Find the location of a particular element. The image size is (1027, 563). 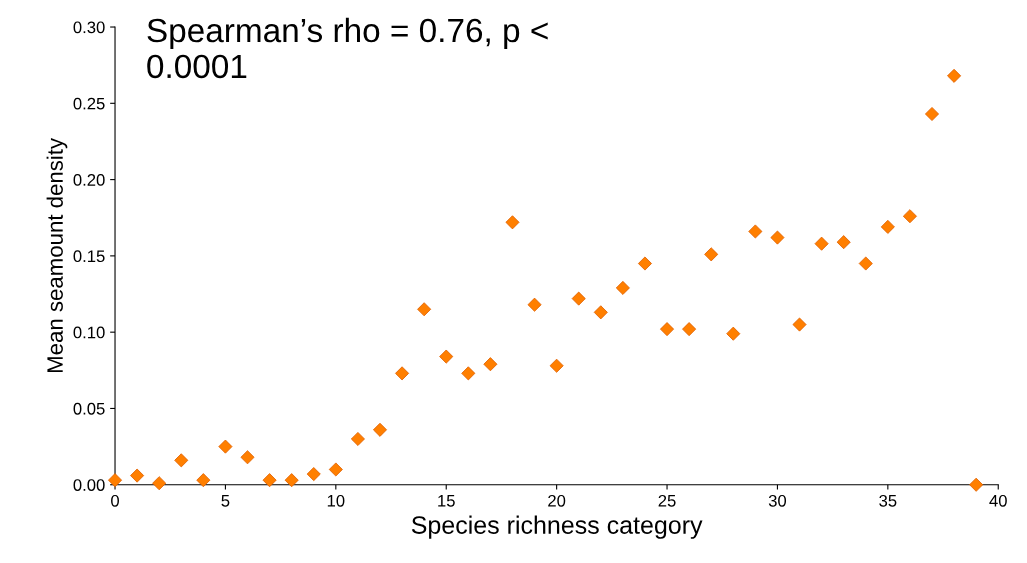

x-tick-label: 10 is located at coordinates (336, 500).